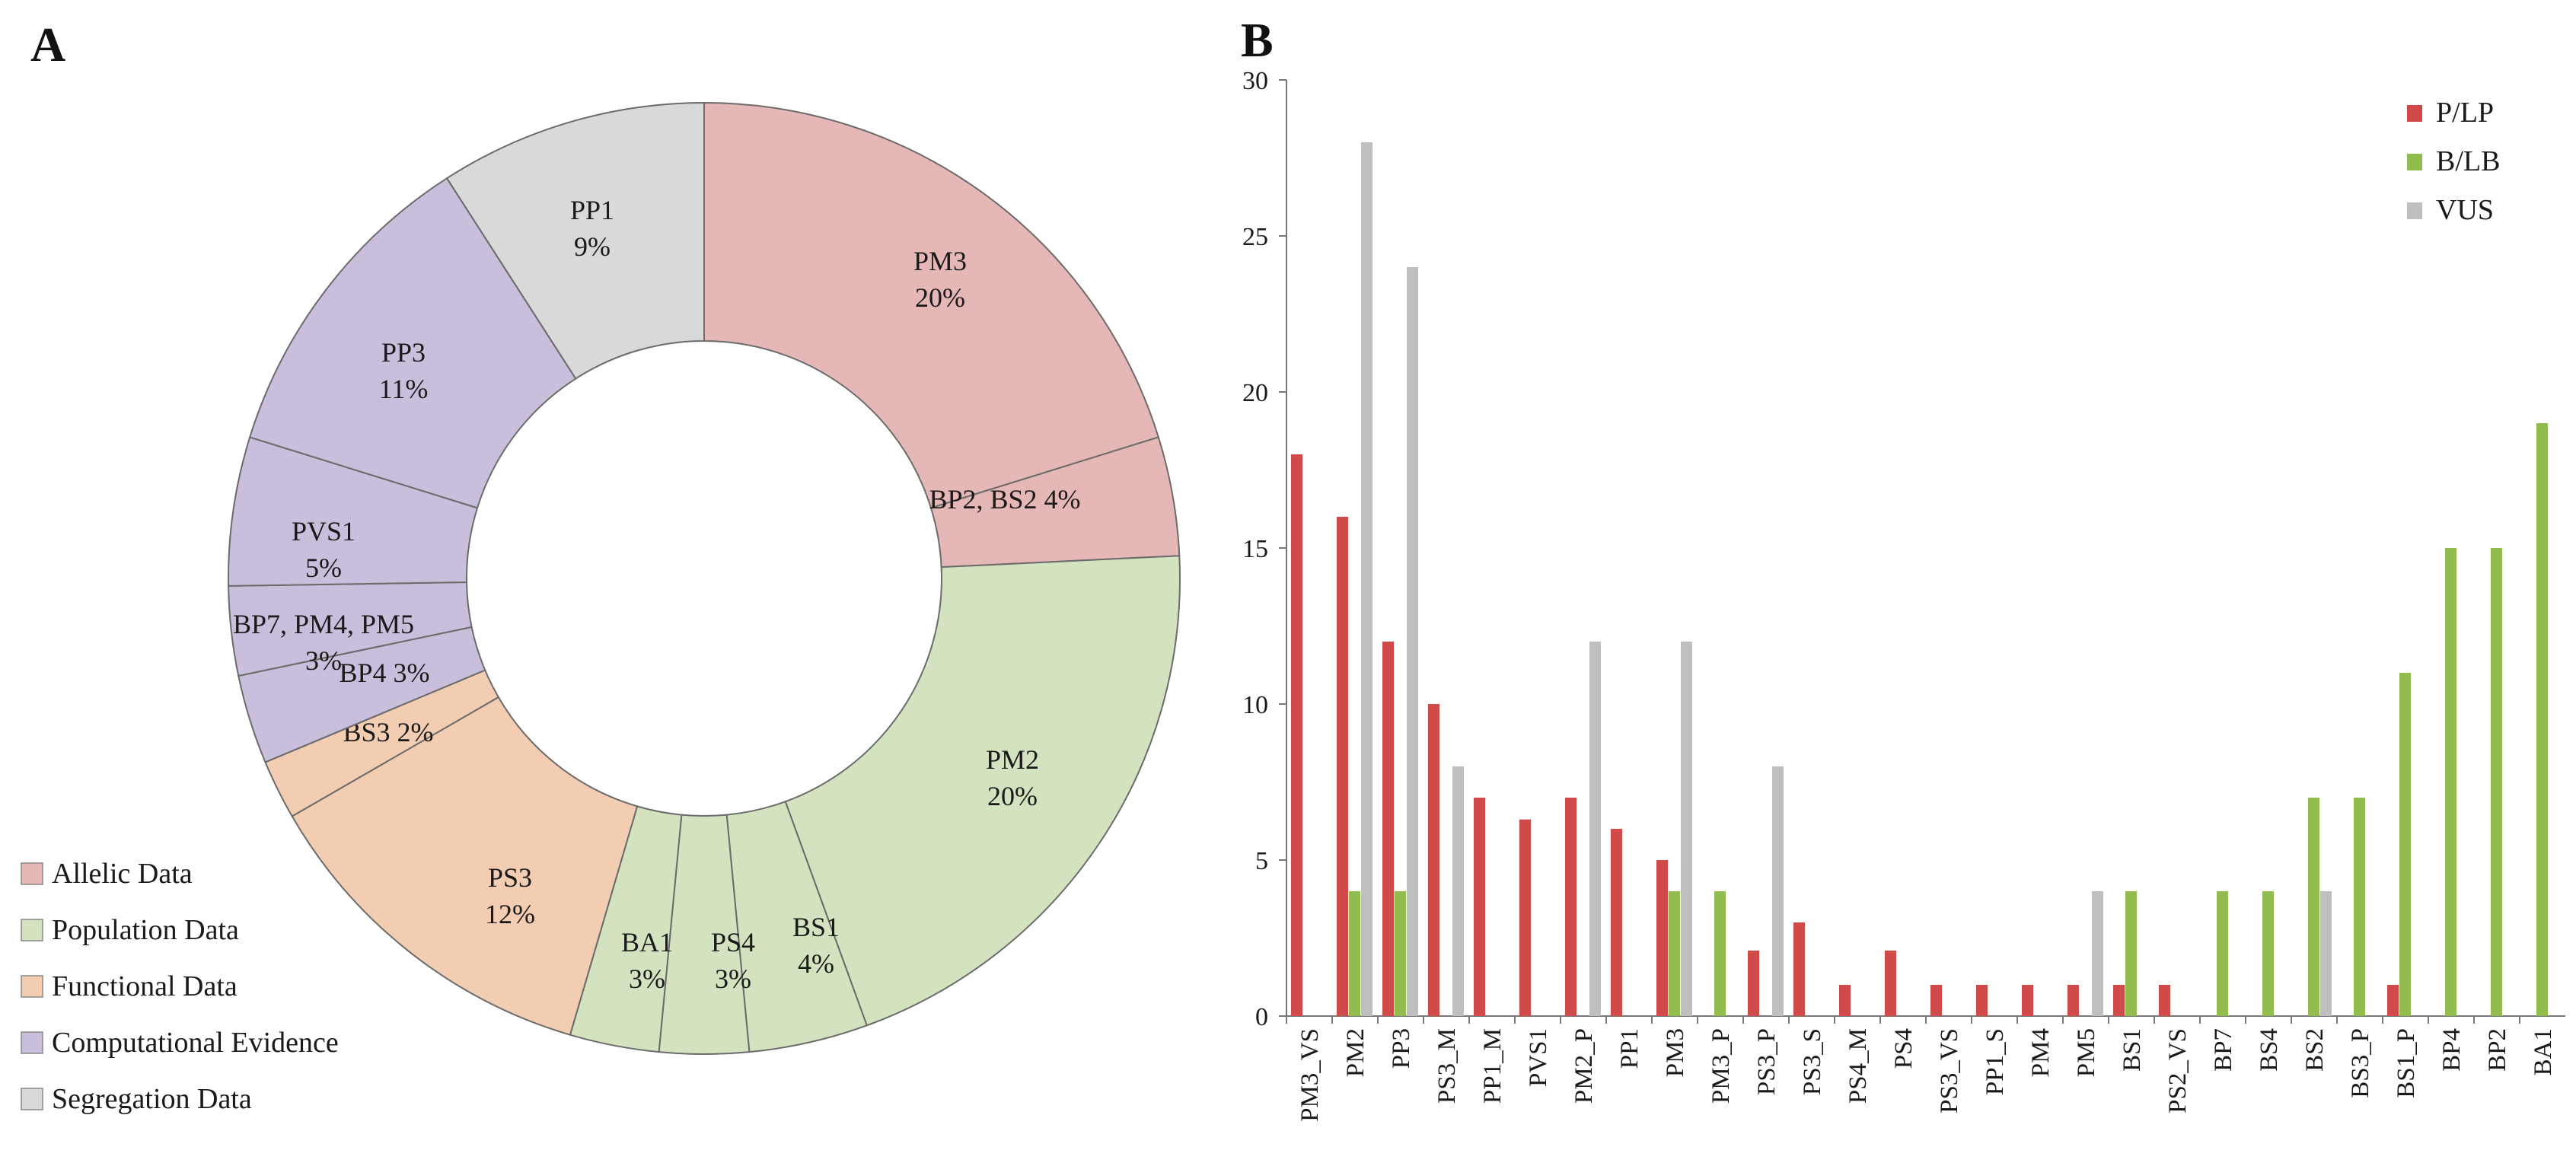 The width and height of the screenshot is (2576, 1166). I want to click on bar-b-lb-pp3, so click(1401, 953).